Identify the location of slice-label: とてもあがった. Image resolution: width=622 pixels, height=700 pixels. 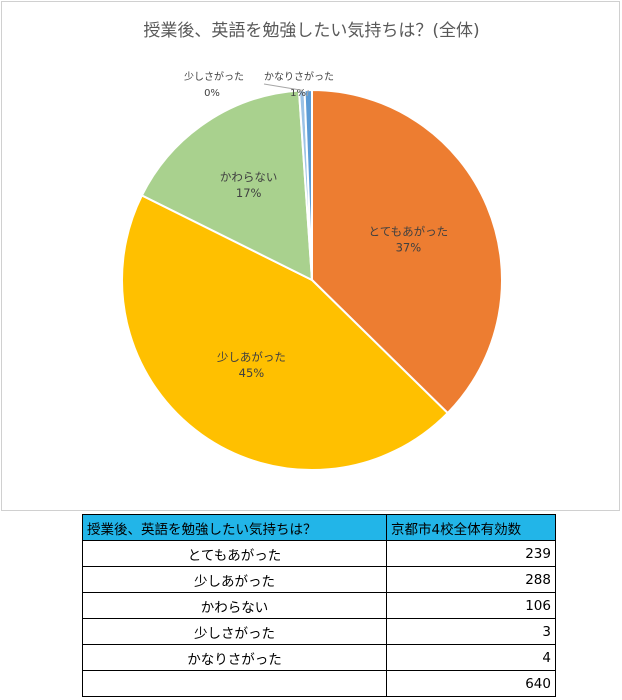
(409, 232).